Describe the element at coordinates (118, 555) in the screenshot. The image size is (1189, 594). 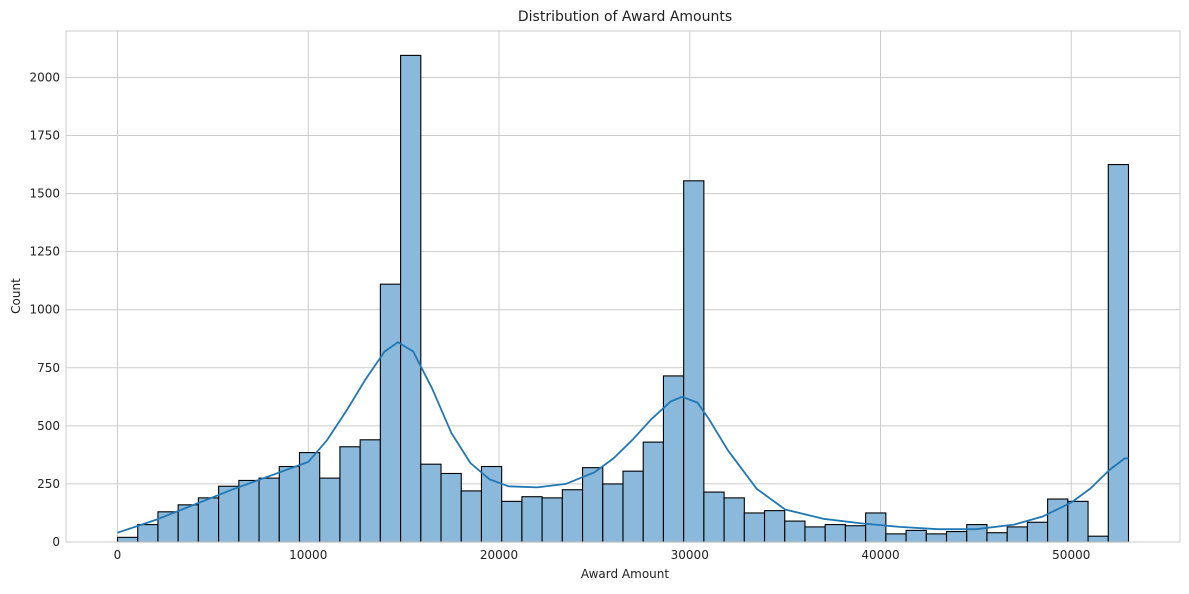
I see `x-tick-label: 0` at that location.